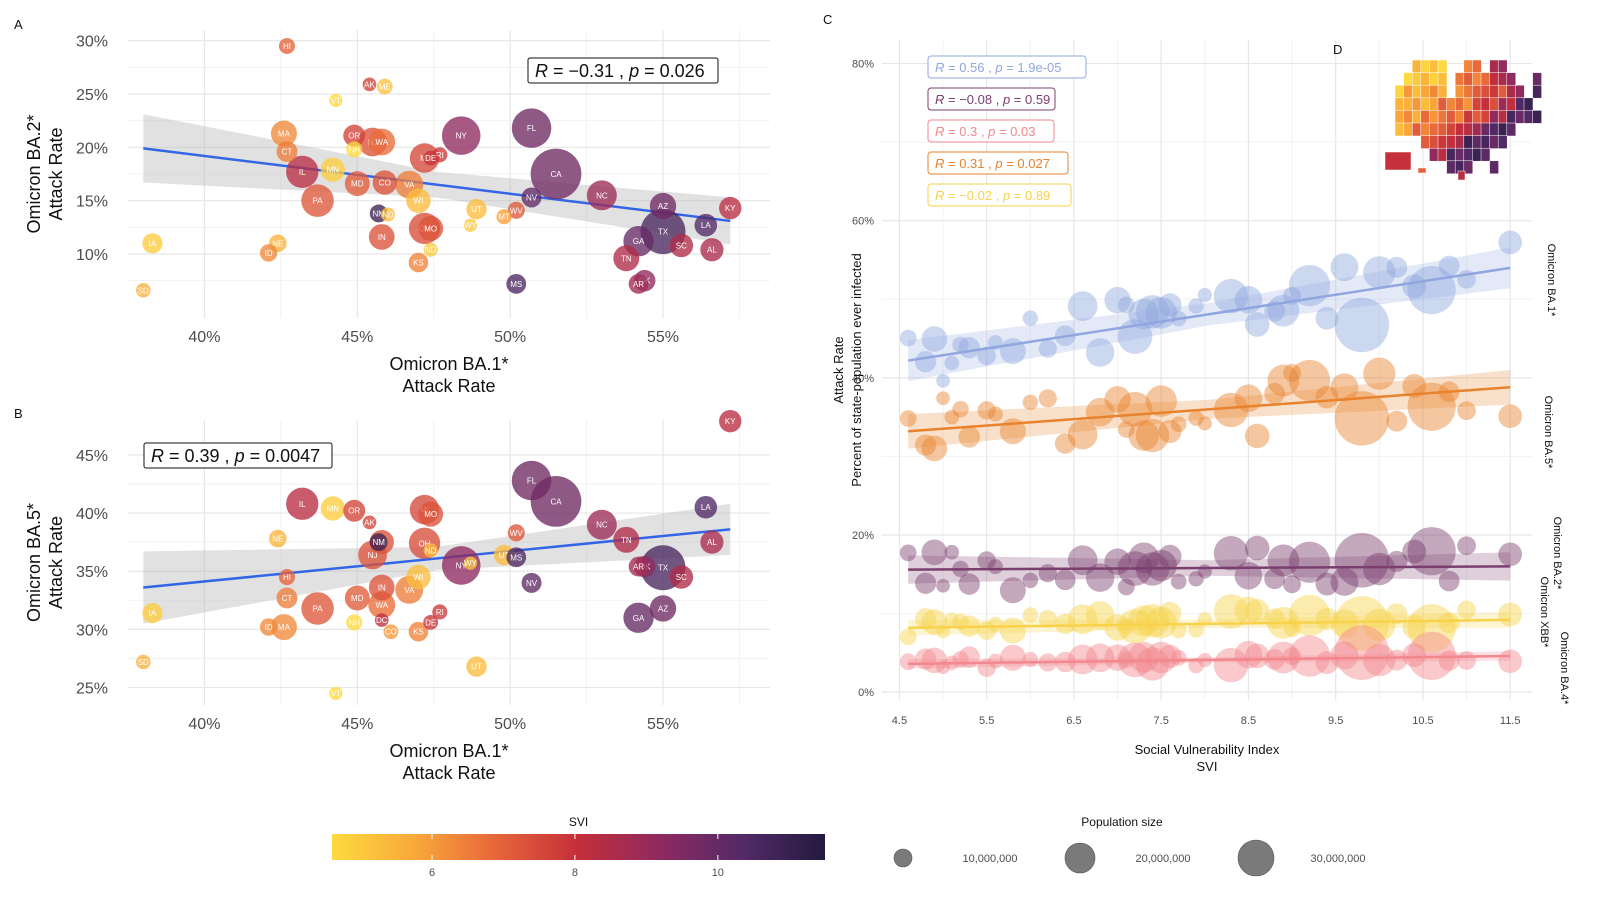 The width and height of the screenshot is (1600, 900). I want to click on y-axis-label: Attack Rate, so click(838, 369).